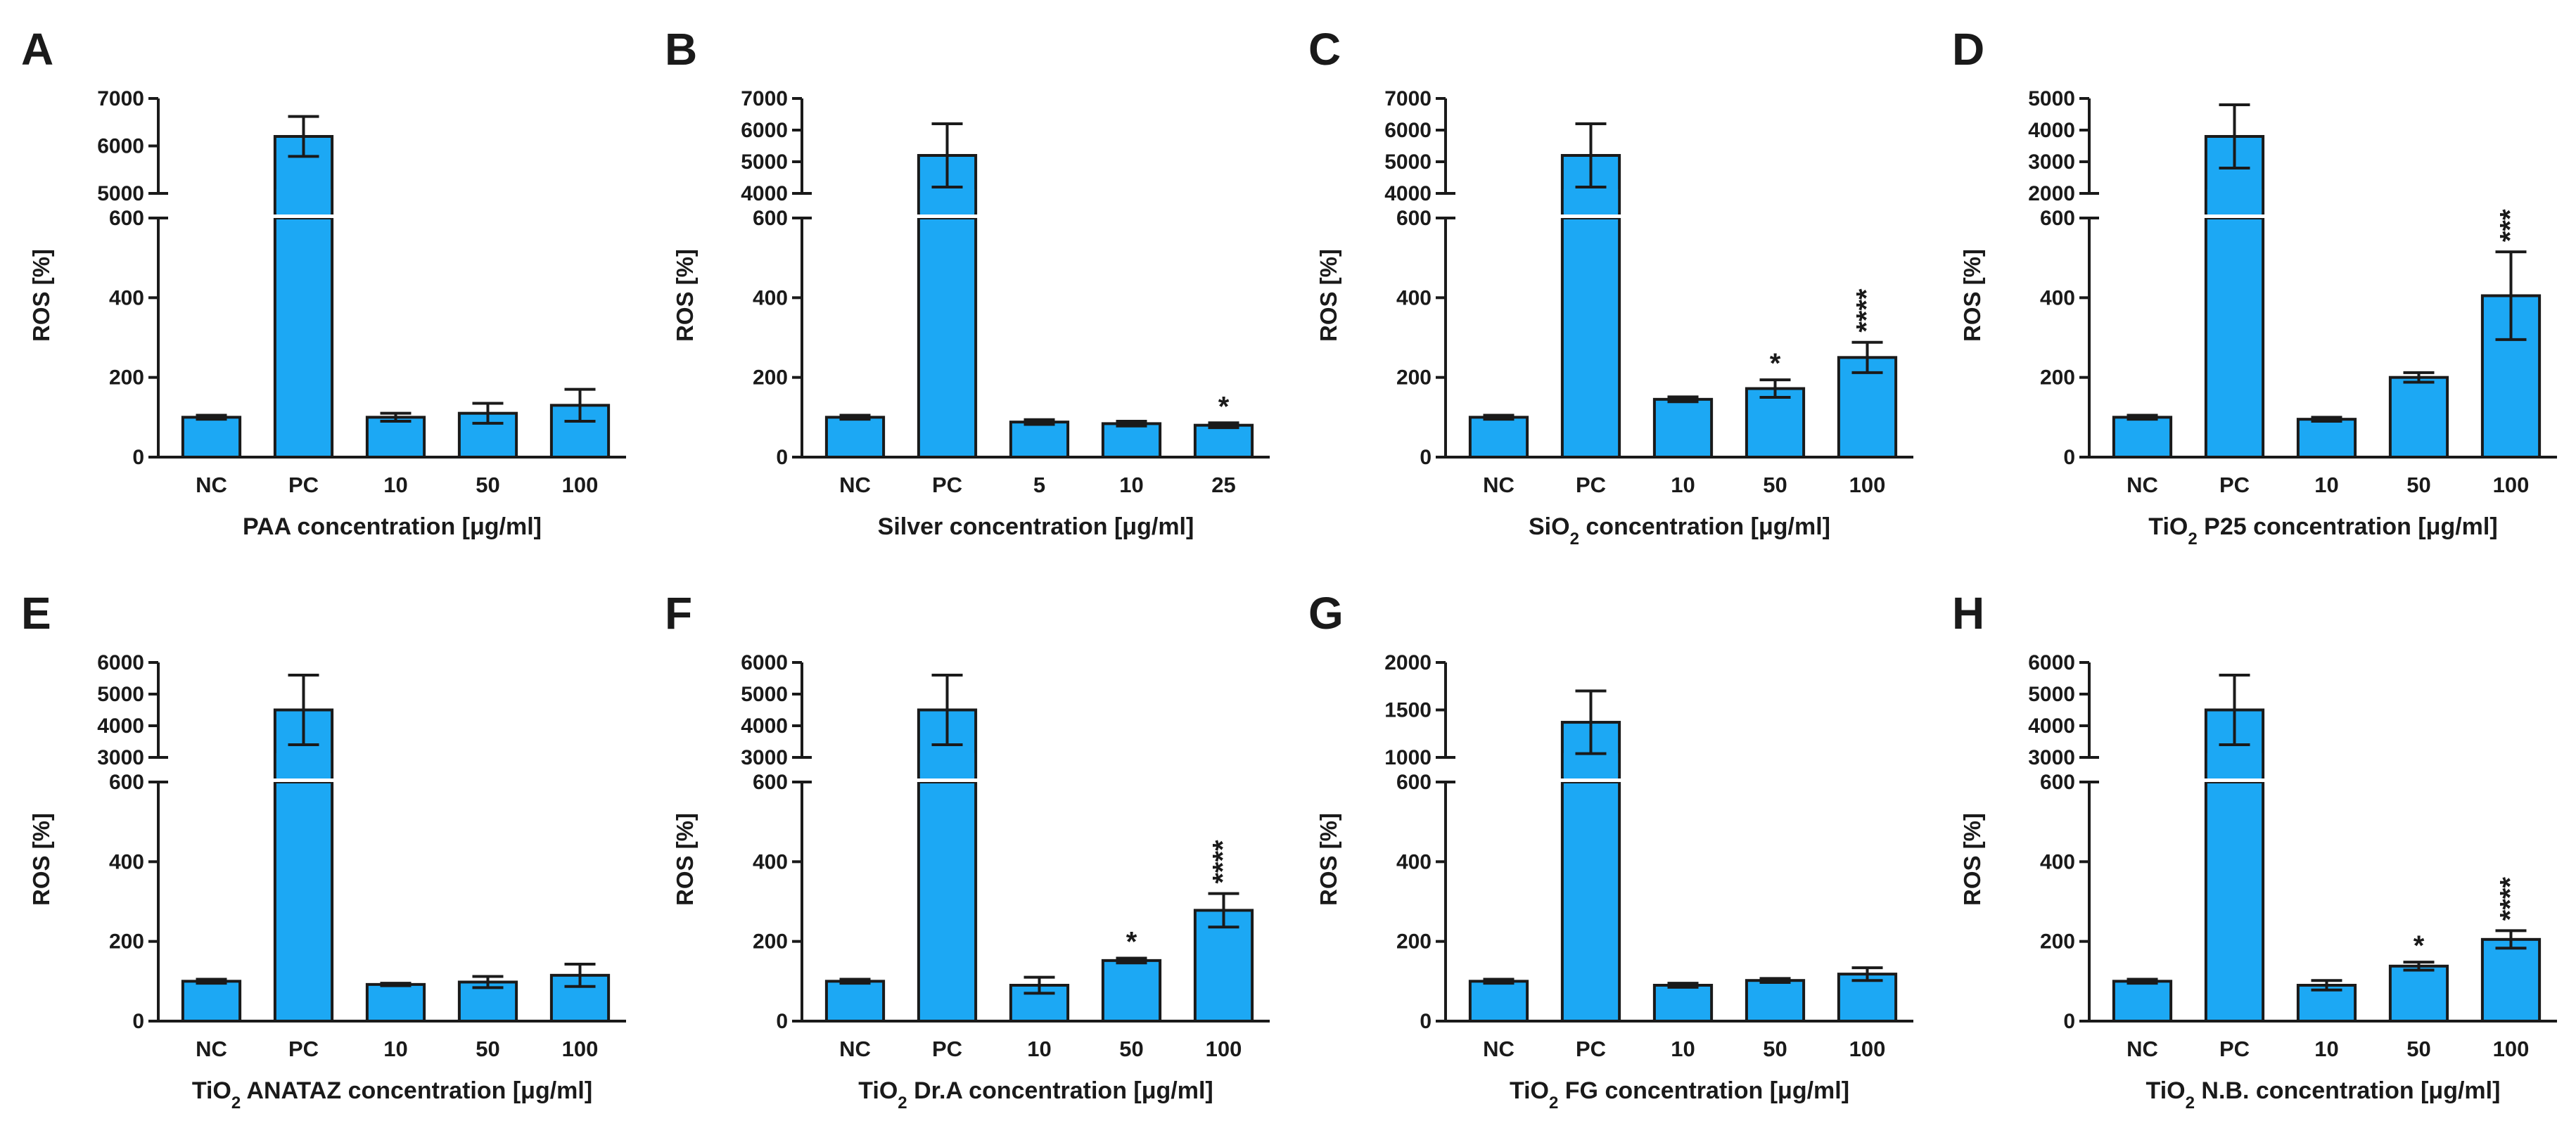  What do you see at coordinates (764, 194) in the screenshot?
I see `panel-b-tick-label: 4000` at bounding box center [764, 194].